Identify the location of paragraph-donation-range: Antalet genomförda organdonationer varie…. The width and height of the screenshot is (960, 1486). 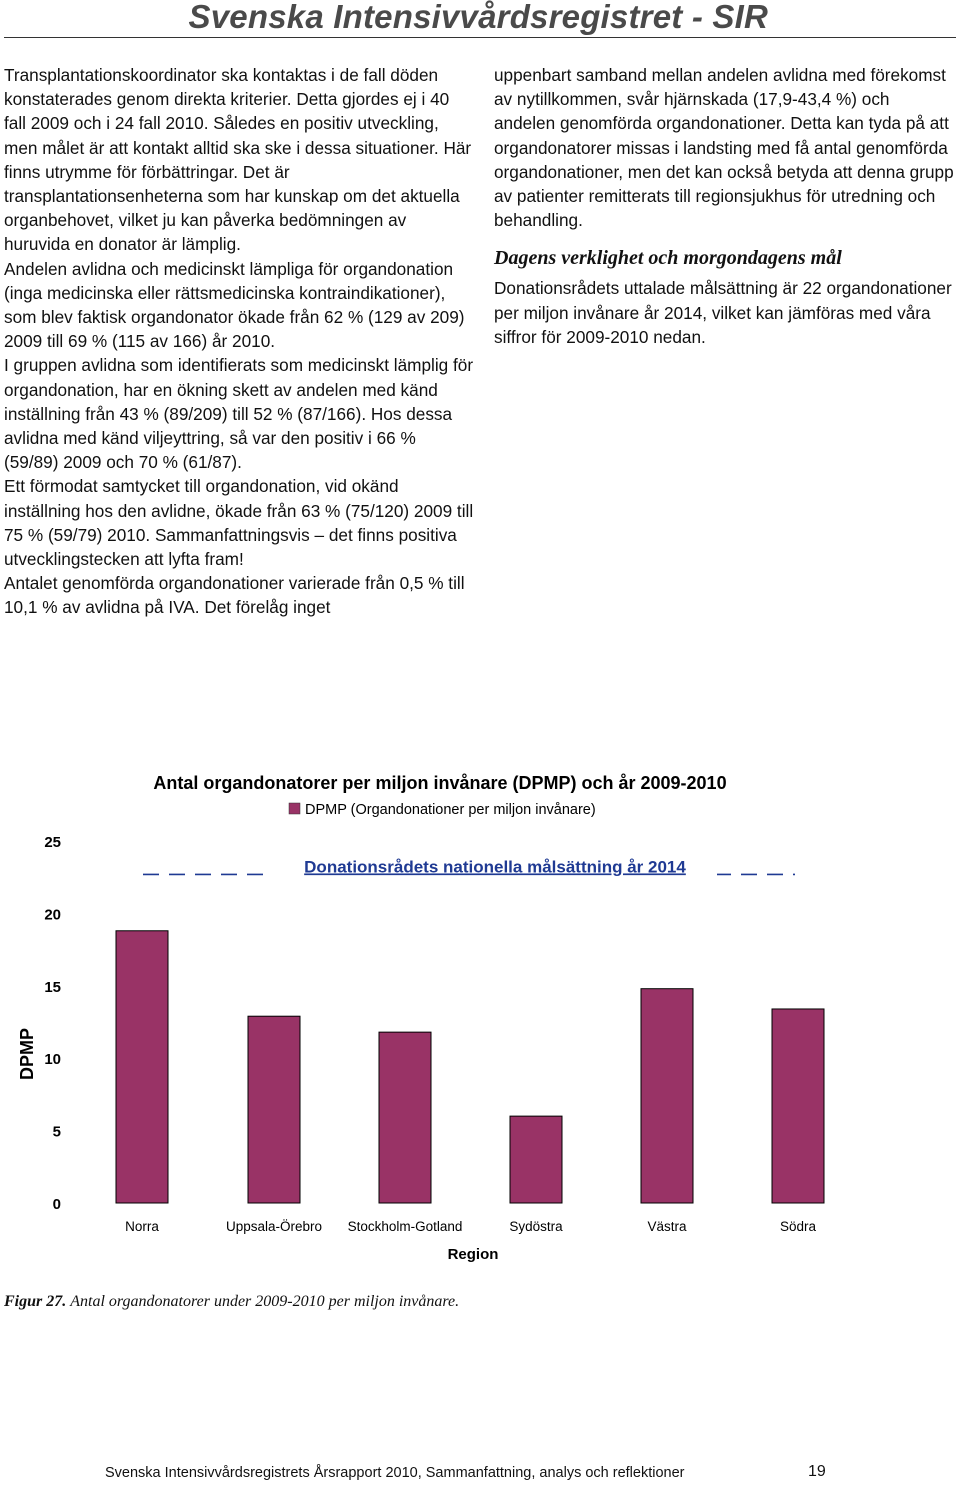
(234, 595).